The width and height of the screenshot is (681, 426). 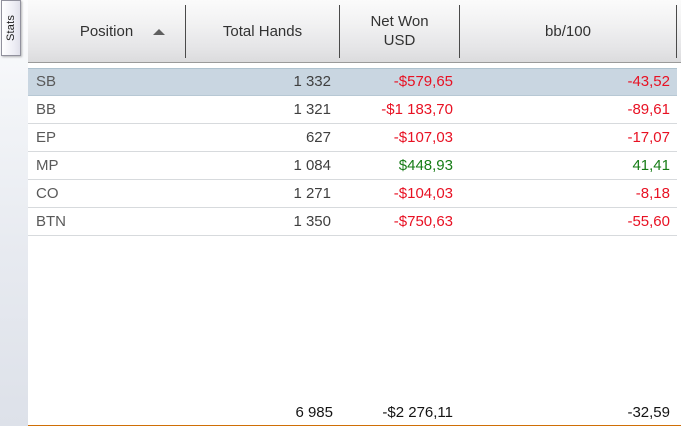 I want to click on table-row: EP 627 -$107,03 -17,07, so click(x=352, y=138).